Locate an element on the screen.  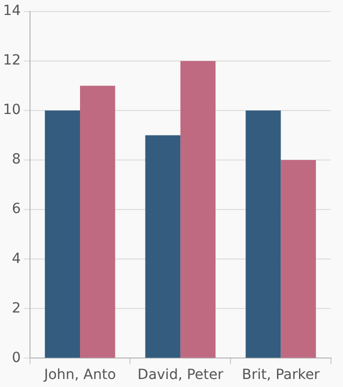
x-tick-label: David, Peter is located at coordinates (181, 375).